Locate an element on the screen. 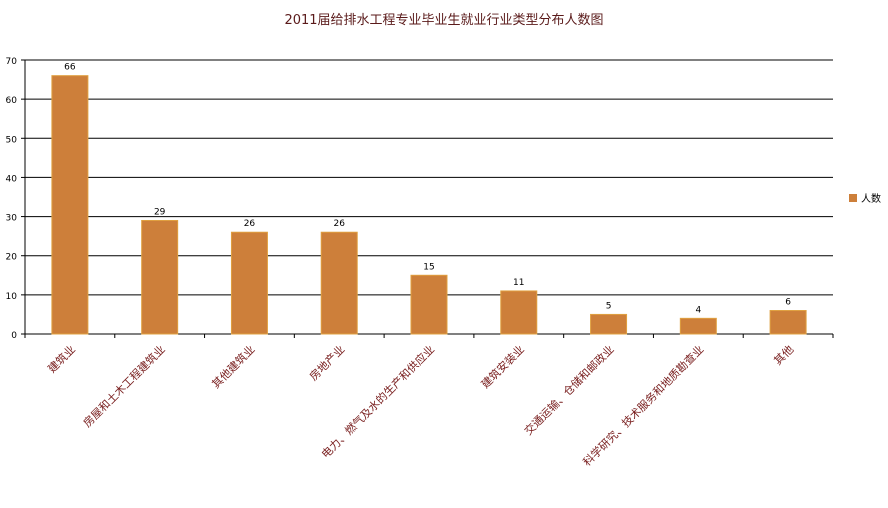 The image size is (888, 508). y-tick-label: 0 is located at coordinates (14, 336).